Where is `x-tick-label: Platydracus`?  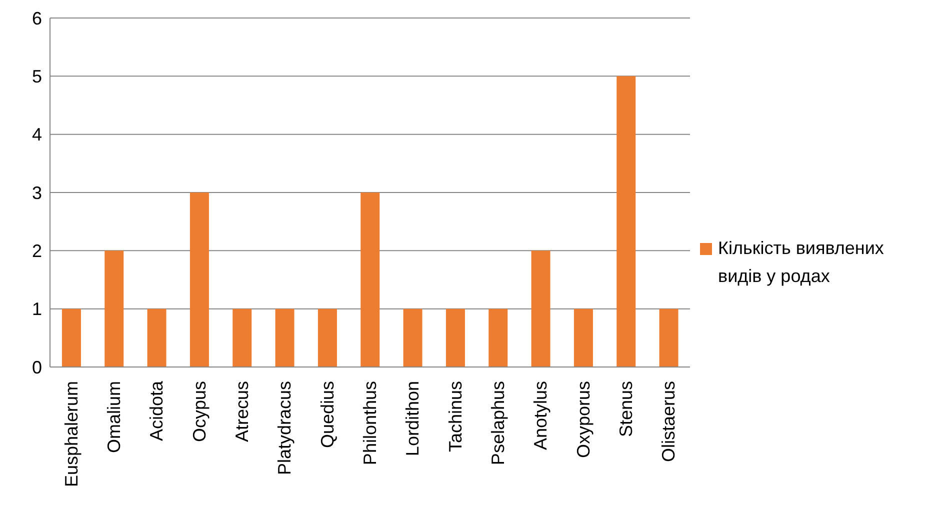
x-tick-label: Platydracus is located at coordinates (284, 428).